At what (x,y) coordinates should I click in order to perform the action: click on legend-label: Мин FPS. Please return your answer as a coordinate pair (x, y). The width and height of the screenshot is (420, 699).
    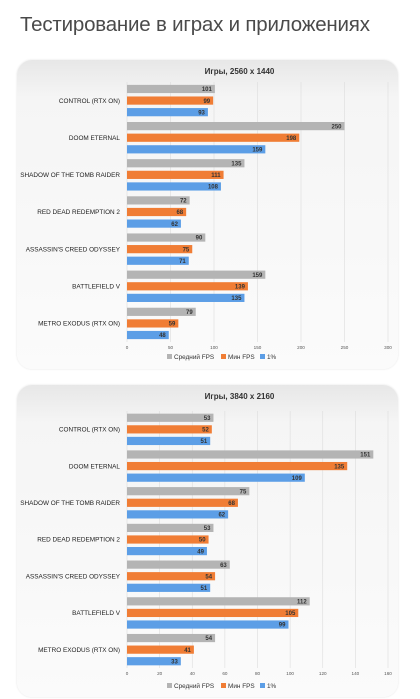
    Looking at the image, I should click on (241, 357).